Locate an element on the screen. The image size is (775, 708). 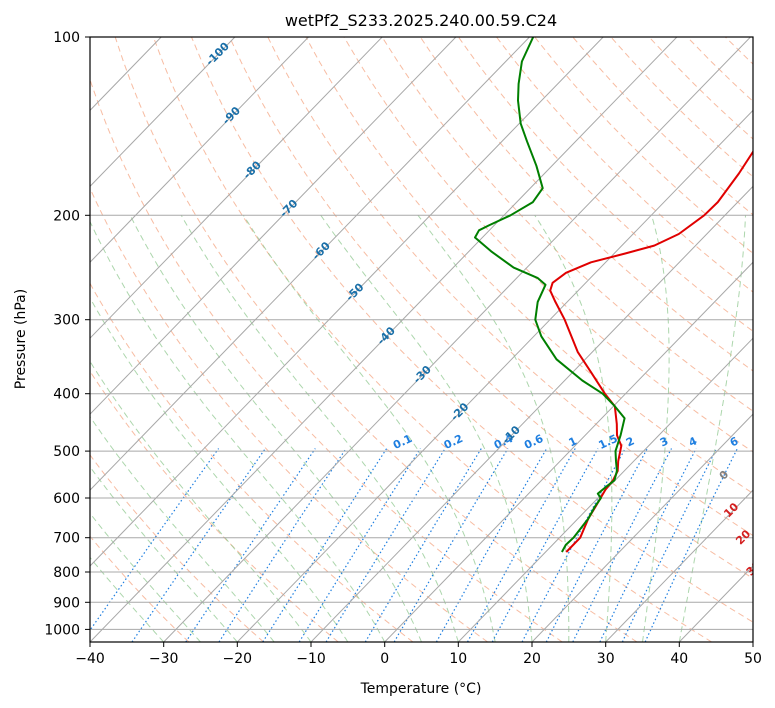
y-axis-ticks: 100 200 300 400 500 600 700 800 900 1000 is located at coordinates (67, 334).